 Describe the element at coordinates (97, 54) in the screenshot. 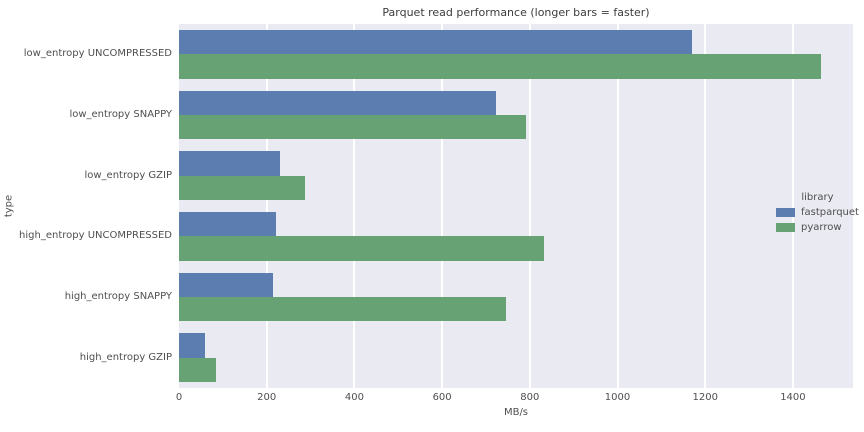

I see `y-tick-label: low_entropy UNCOMPRESSED` at that location.